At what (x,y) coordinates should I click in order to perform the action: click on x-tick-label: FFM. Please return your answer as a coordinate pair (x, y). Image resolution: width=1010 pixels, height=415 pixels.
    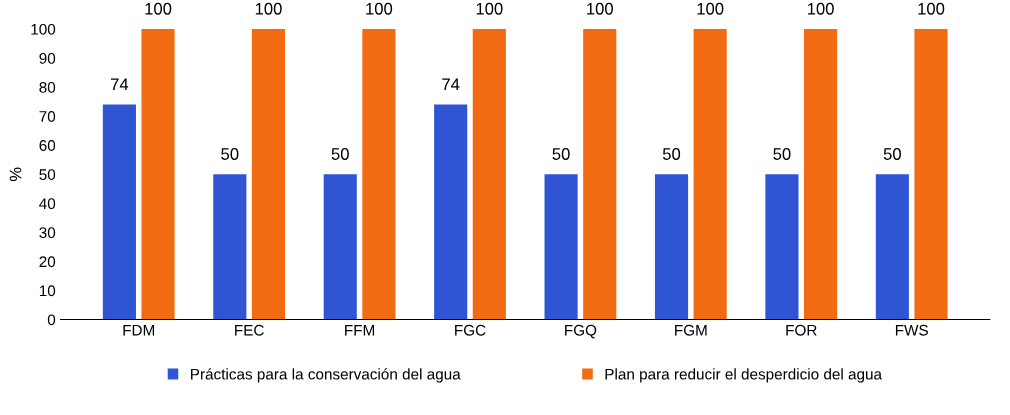
    Looking at the image, I should click on (360, 330).